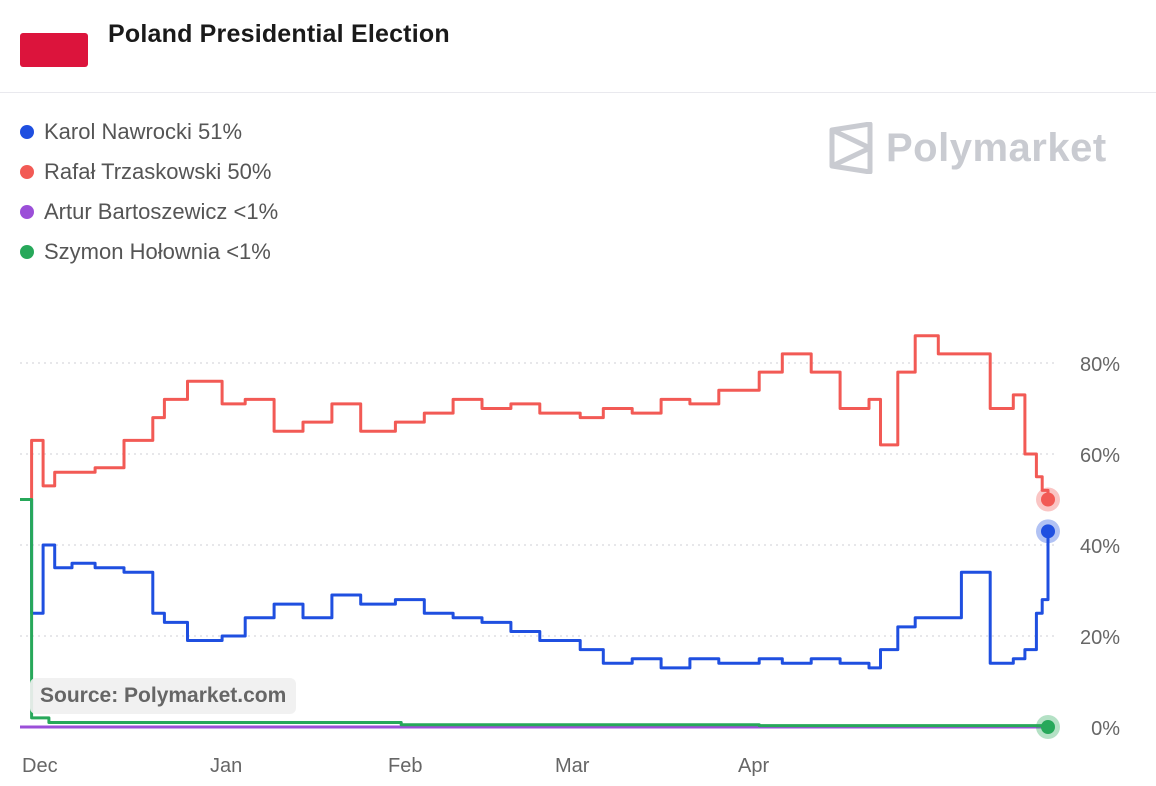 Image resolution: width=1156 pixels, height=786 pixels. I want to click on y-tick-label: 0%, so click(1105, 729).